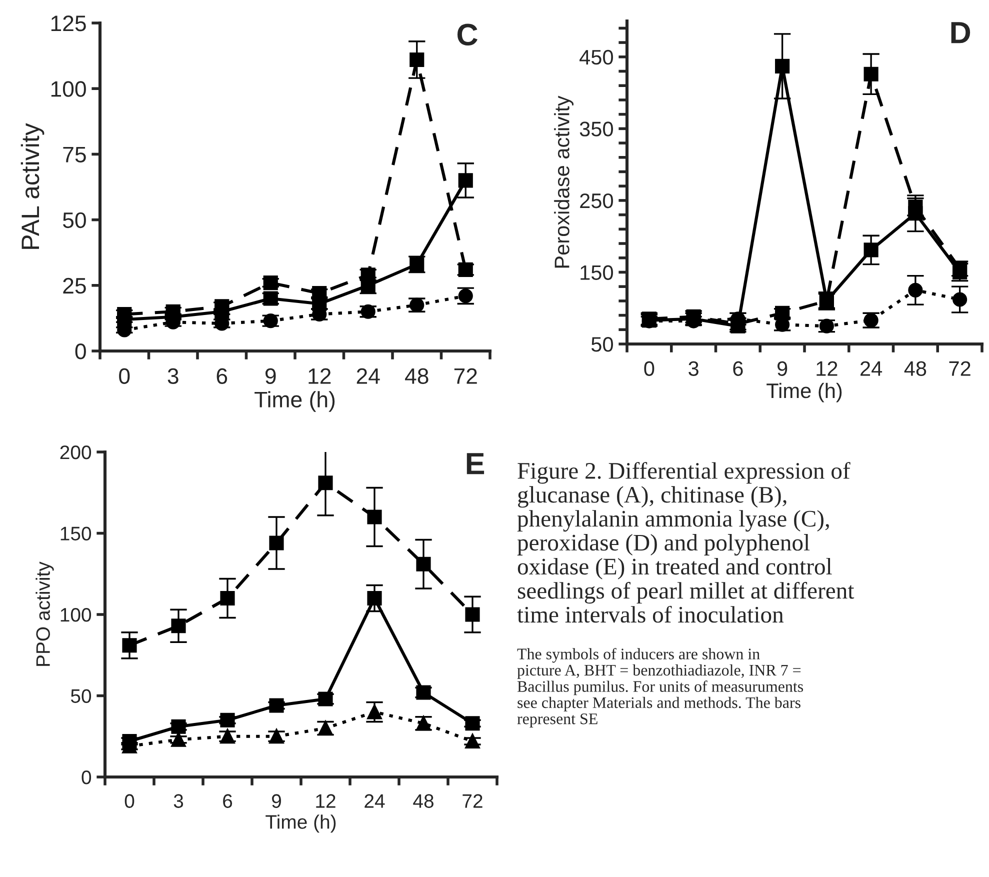 The width and height of the screenshot is (989, 877). Describe the element at coordinates (596, 57) in the screenshot. I see `y-tick-label: 450` at that location.